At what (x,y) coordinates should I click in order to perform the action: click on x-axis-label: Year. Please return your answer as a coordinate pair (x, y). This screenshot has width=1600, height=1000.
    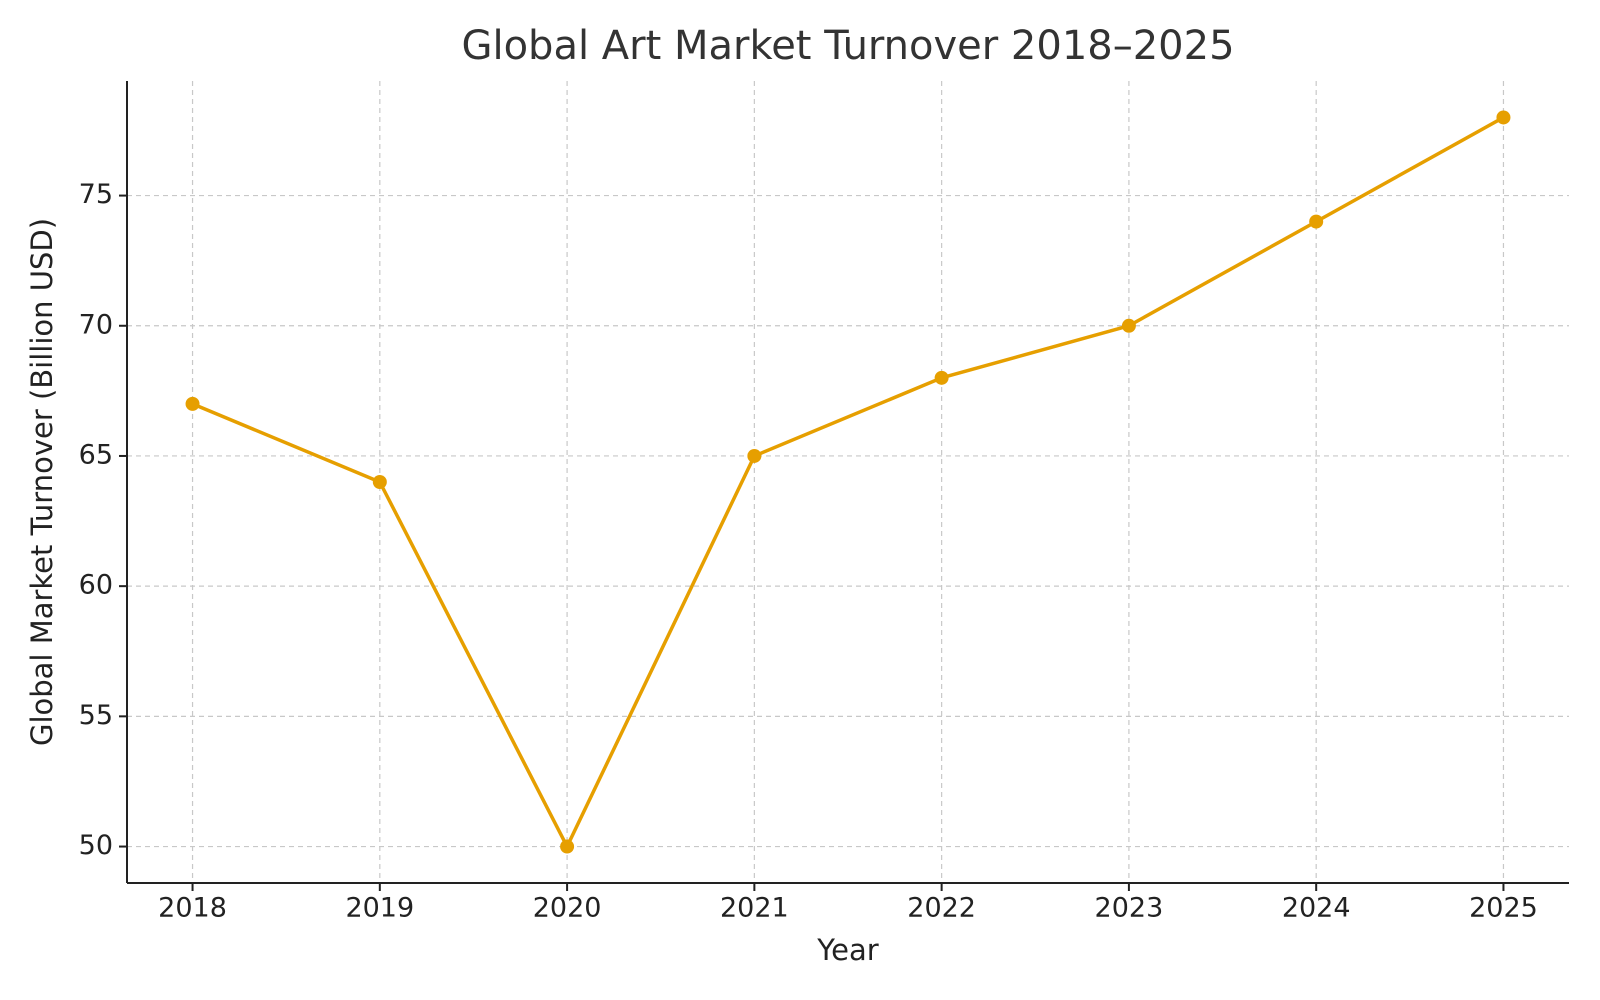
    Looking at the image, I should click on (847, 950).